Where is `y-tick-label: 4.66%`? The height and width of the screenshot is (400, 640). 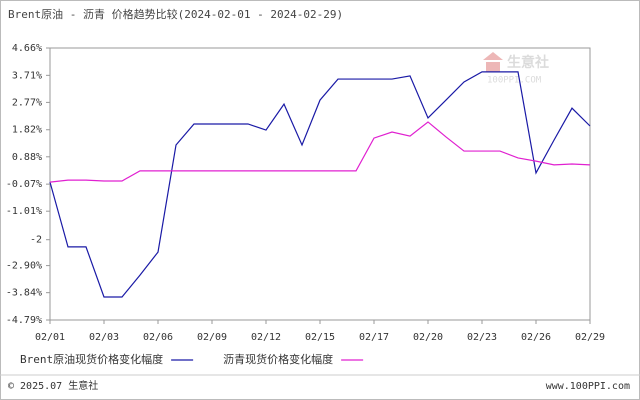 y-tick-label: 4.66% is located at coordinates (27, 48).